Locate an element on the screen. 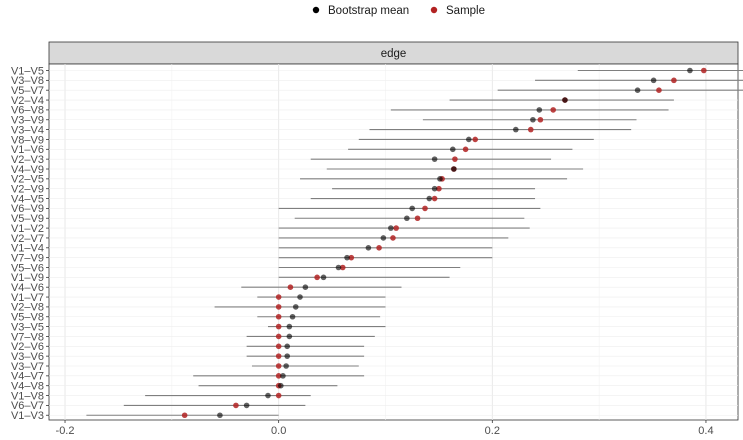 The width and height of the screenshot is (743, 440). y-tick-label: V4–V7 is located at coordinates (27, 377).